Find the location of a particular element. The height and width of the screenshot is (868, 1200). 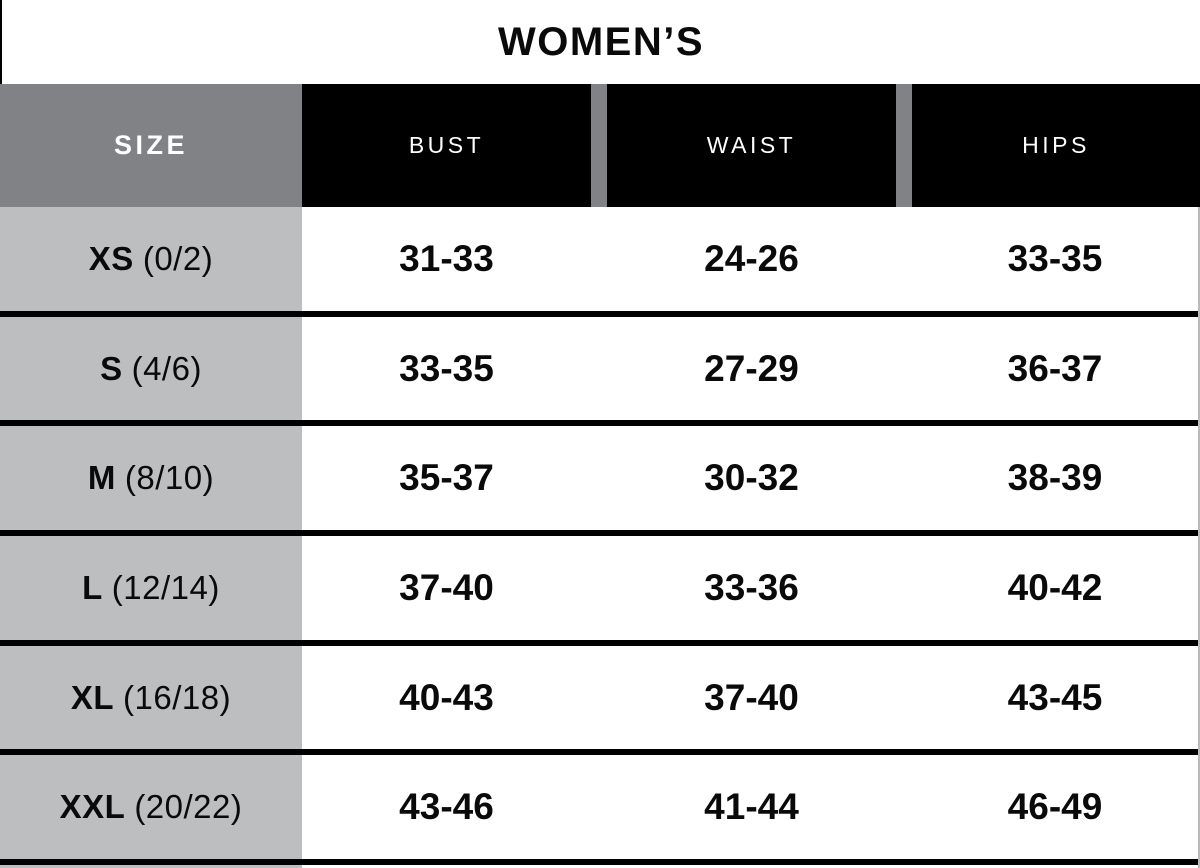

table-row-xl: XL (16/18) 40-43 37-40 43-45 is located at coordinates (599, 700).